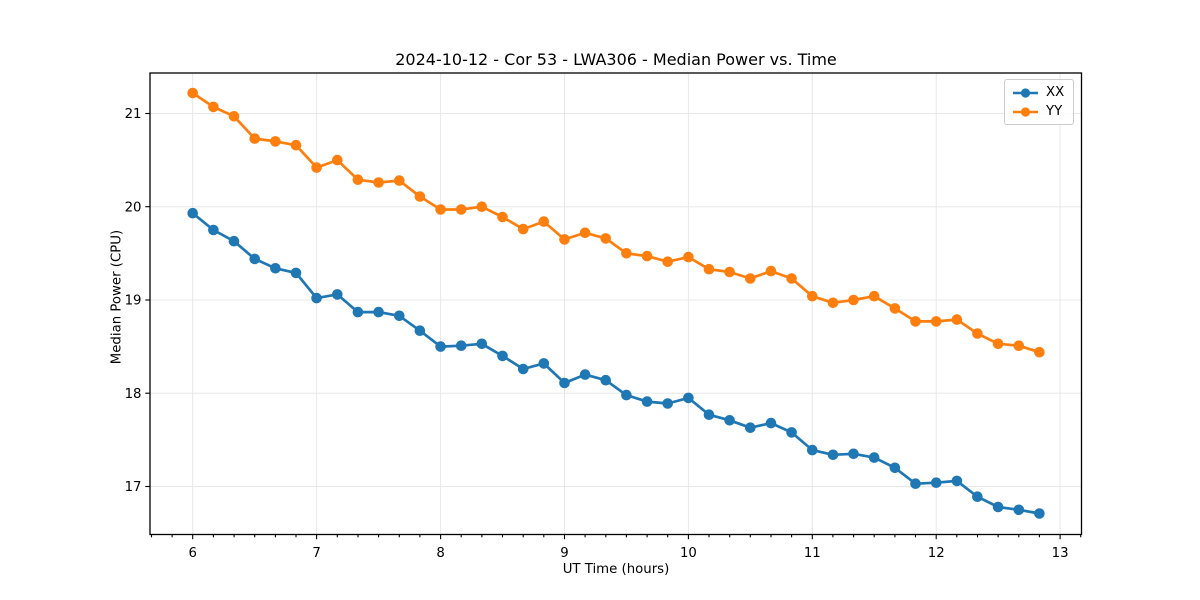 The height and width of the screenshot is (600, 1200). I want to click on x-tick-labels: 6 7 8 9 10 11 12 13, so click(628, 553).